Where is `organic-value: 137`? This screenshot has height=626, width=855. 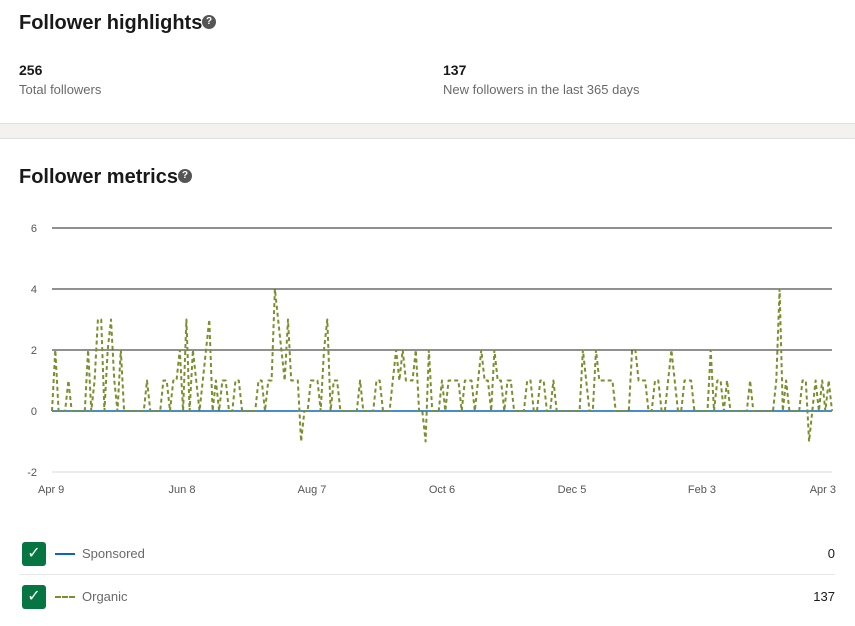
organic-value: 137 is located at coordinates (824, 596).